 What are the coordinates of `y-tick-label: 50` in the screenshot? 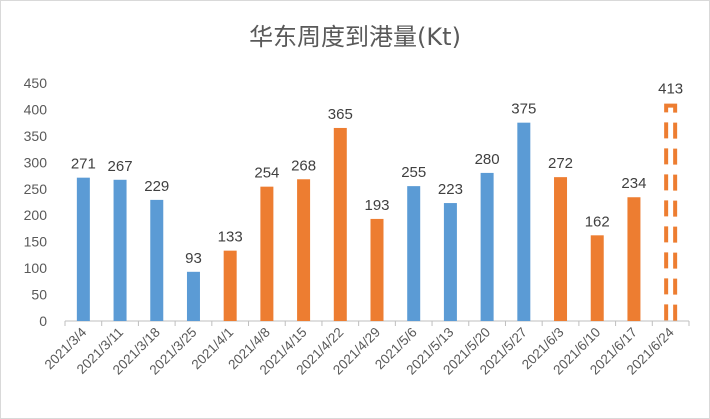 It's located at (39, 295).